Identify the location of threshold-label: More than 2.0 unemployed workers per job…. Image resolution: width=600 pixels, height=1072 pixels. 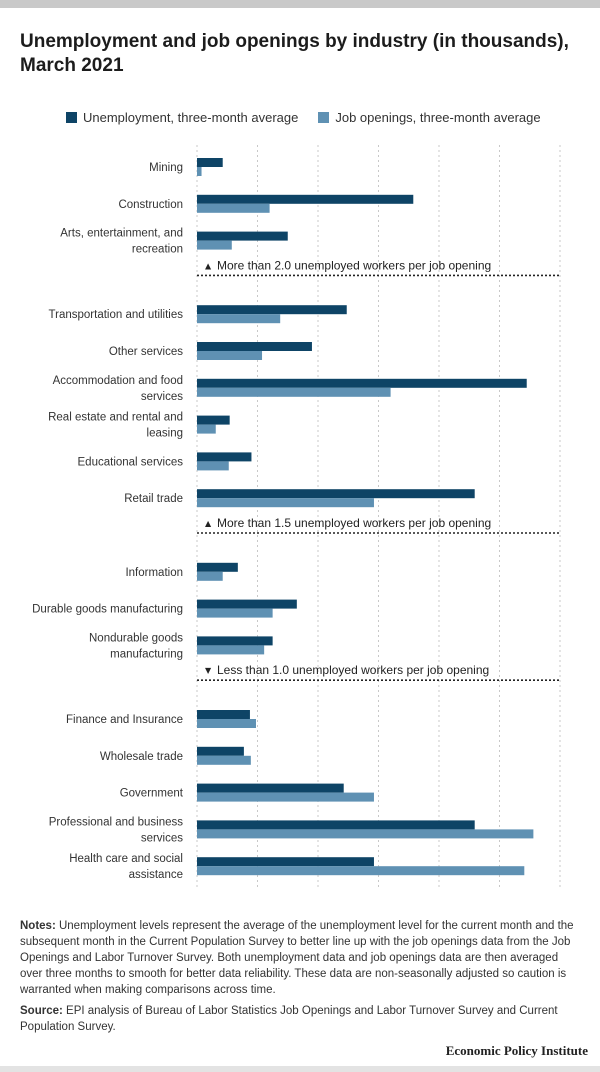
(354, 265).